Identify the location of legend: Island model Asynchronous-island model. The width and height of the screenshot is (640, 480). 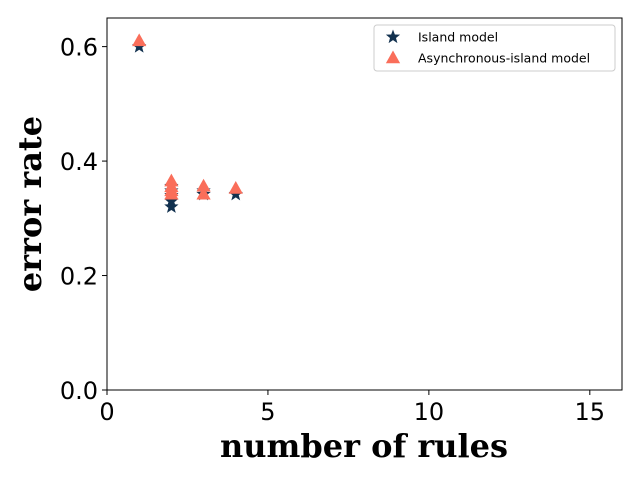
(494, 48).